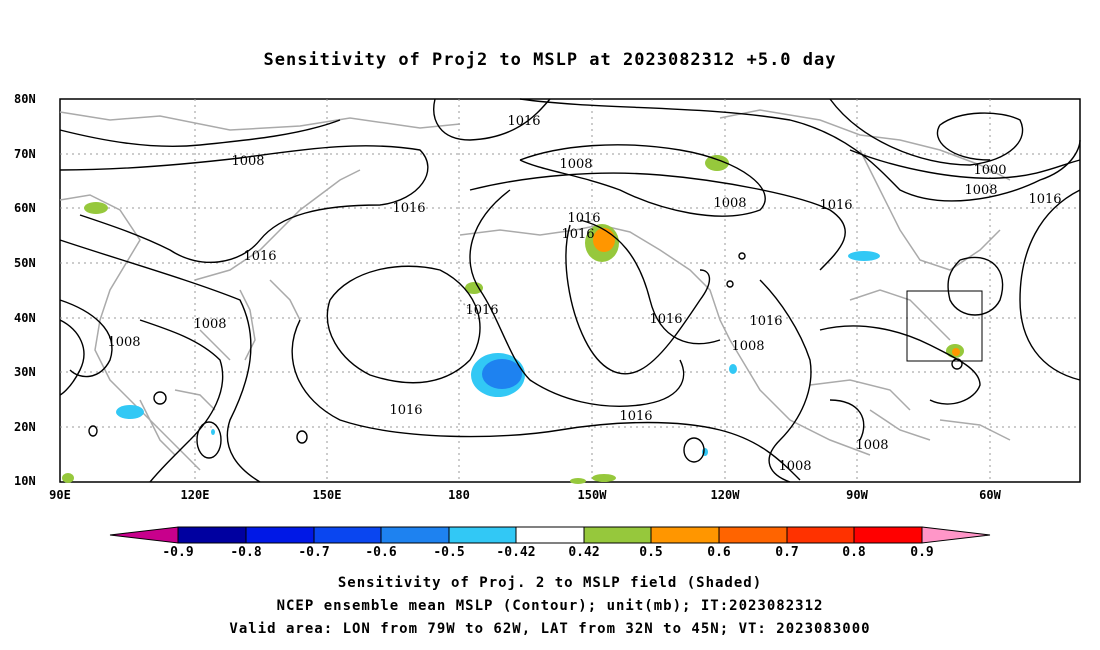 This screenshot has height=650, width=1100. Describe the element at coordinates (550, 535) in the screenshot. I see `colorbar` at that location.